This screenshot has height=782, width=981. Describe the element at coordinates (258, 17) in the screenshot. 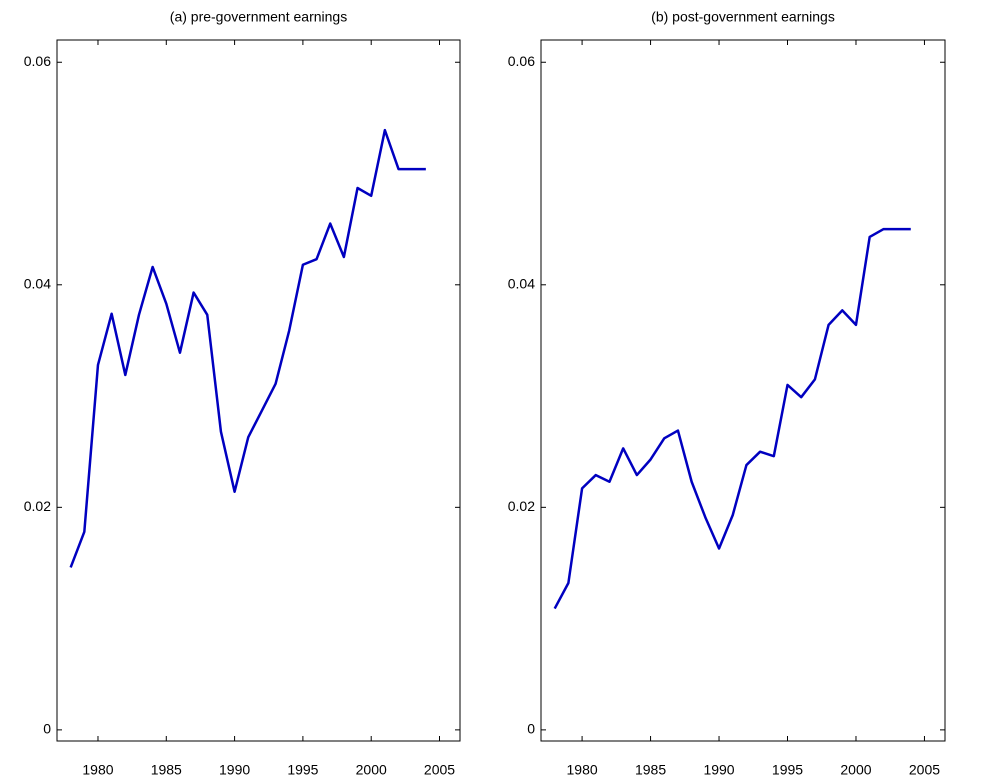

I see `chart-title: (a) pre-government earnings` at that location.